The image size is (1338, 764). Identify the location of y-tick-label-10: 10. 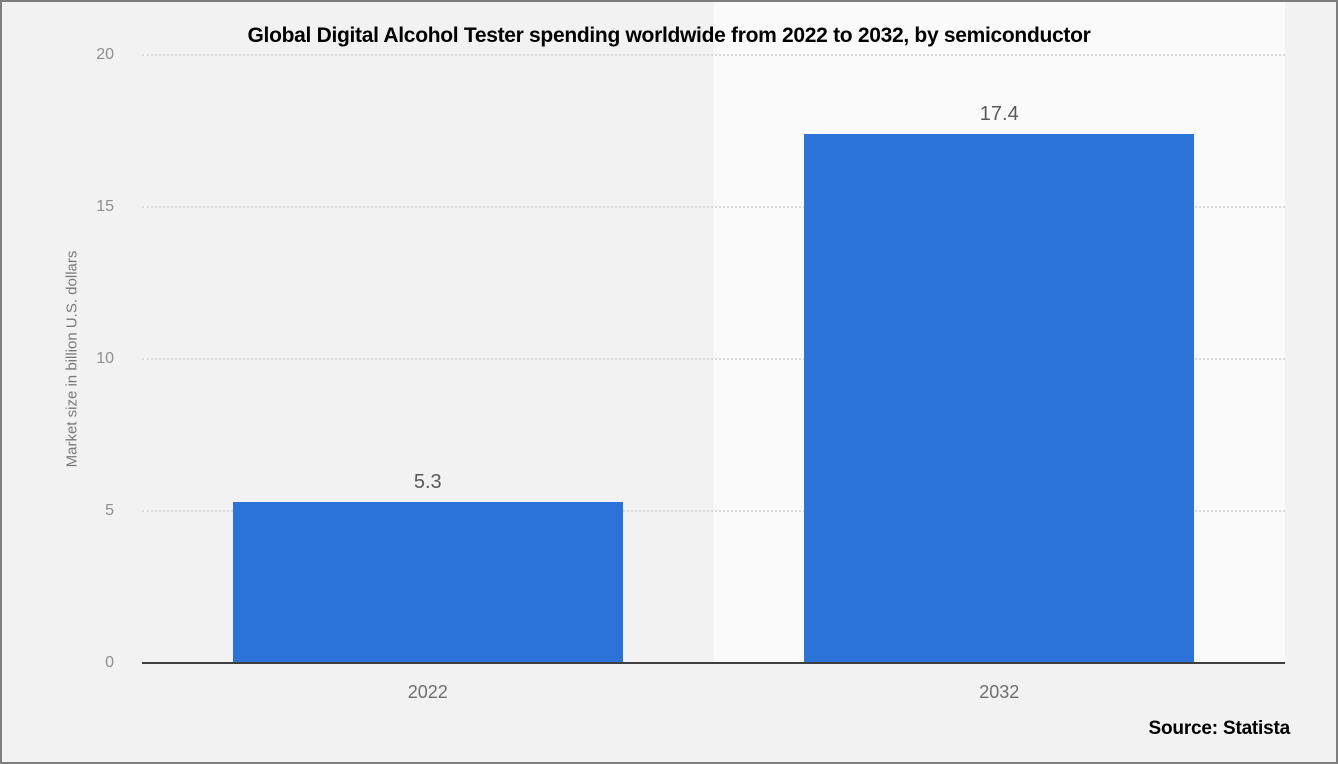
(105, 358).